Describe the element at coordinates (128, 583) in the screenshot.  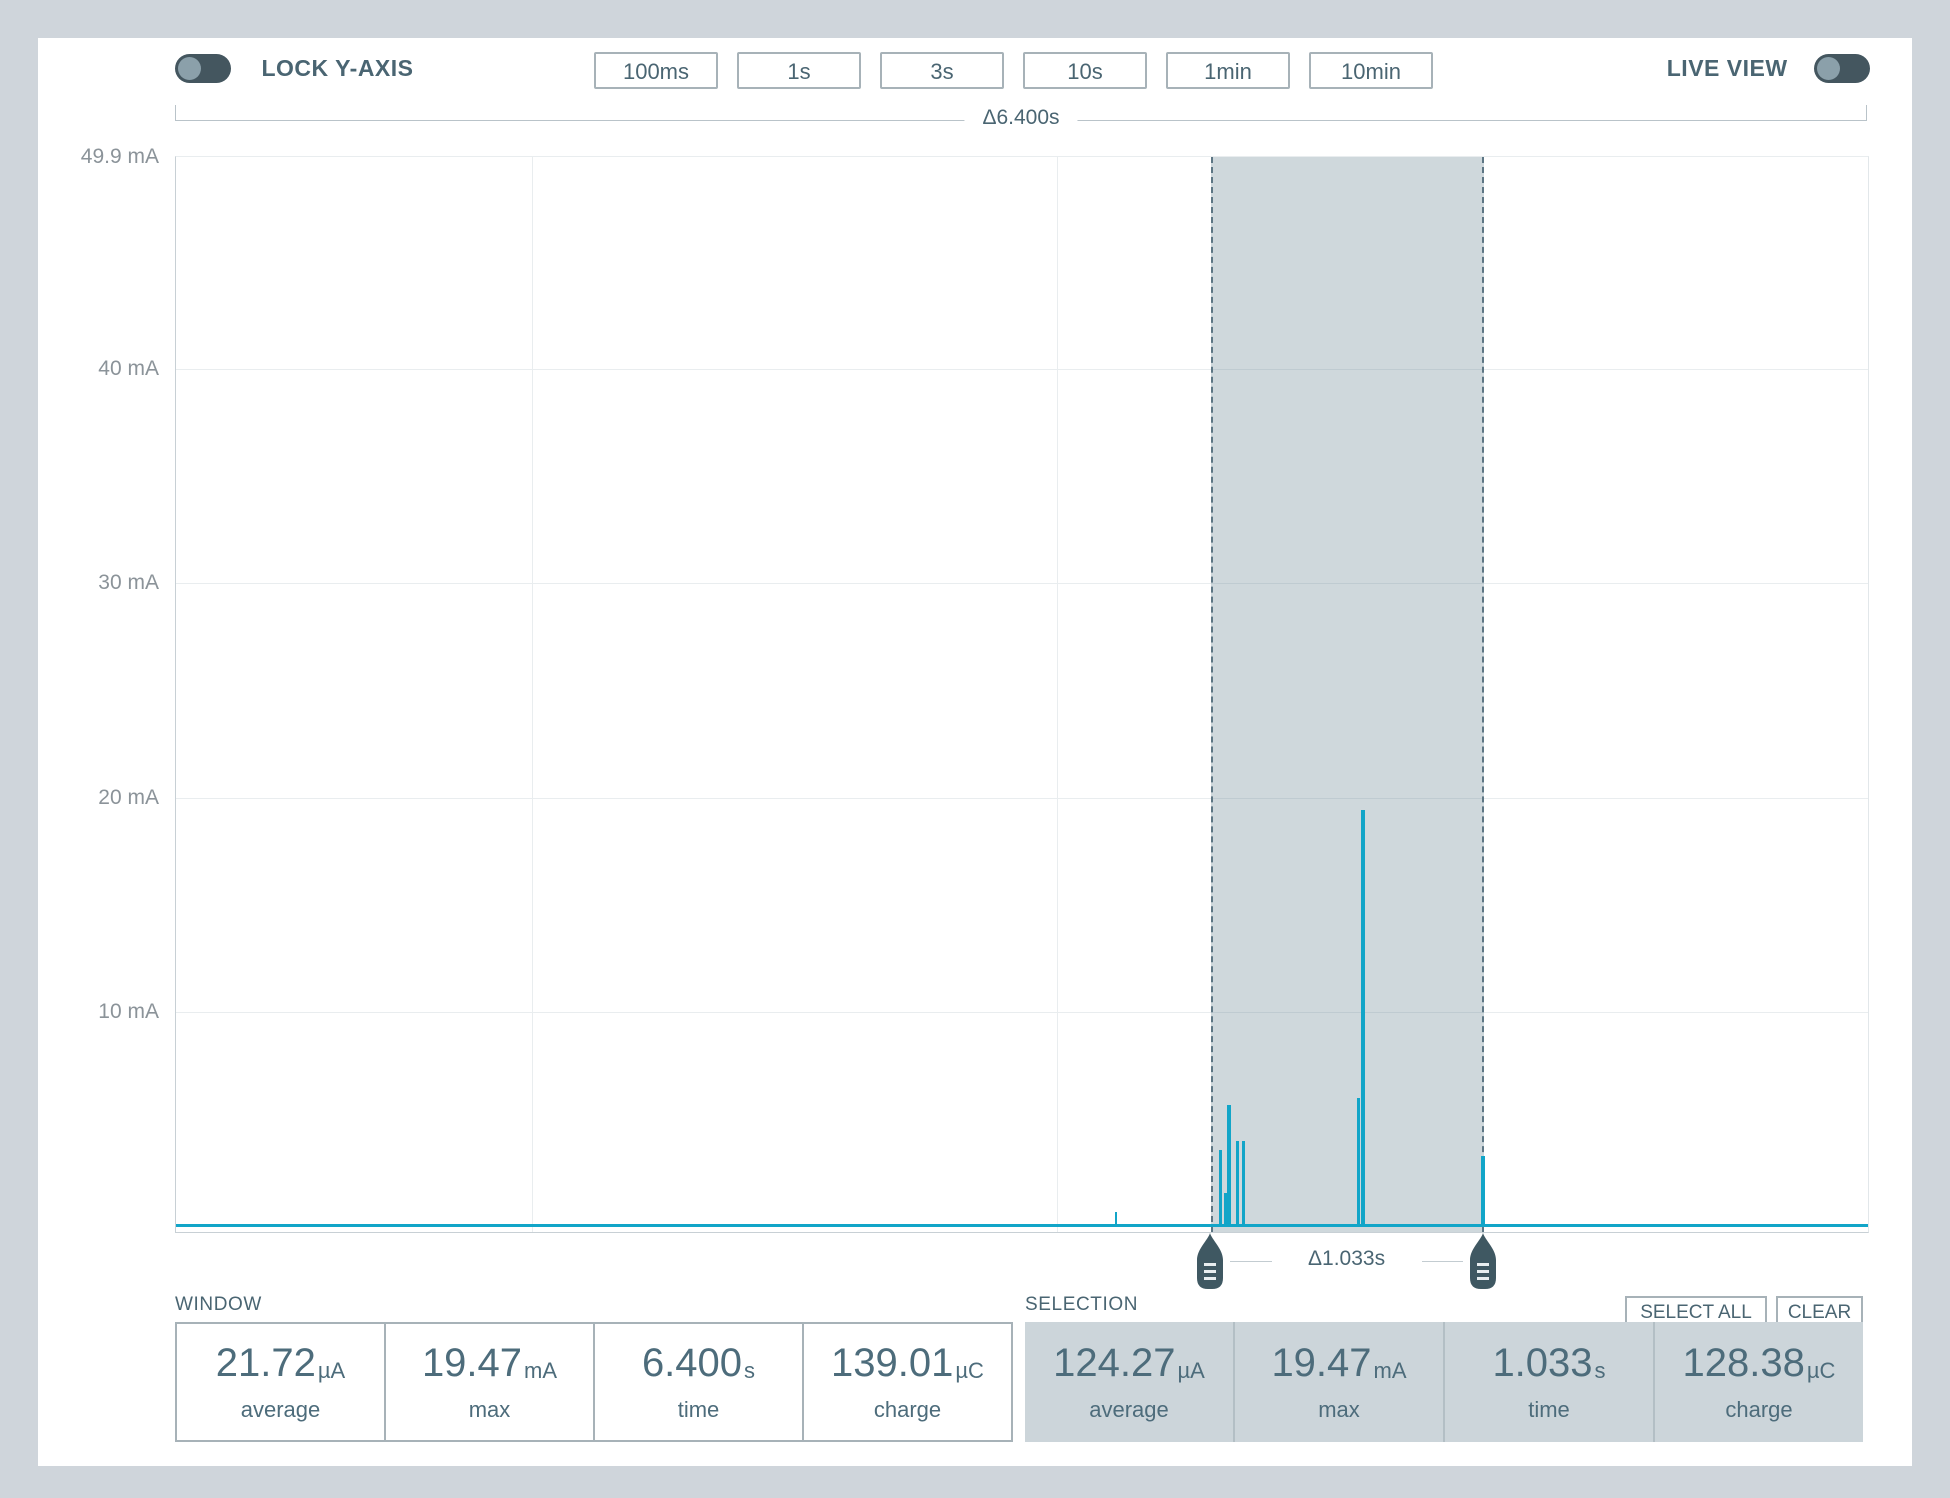
I see `y-tick-label: 30 mA` at that location.